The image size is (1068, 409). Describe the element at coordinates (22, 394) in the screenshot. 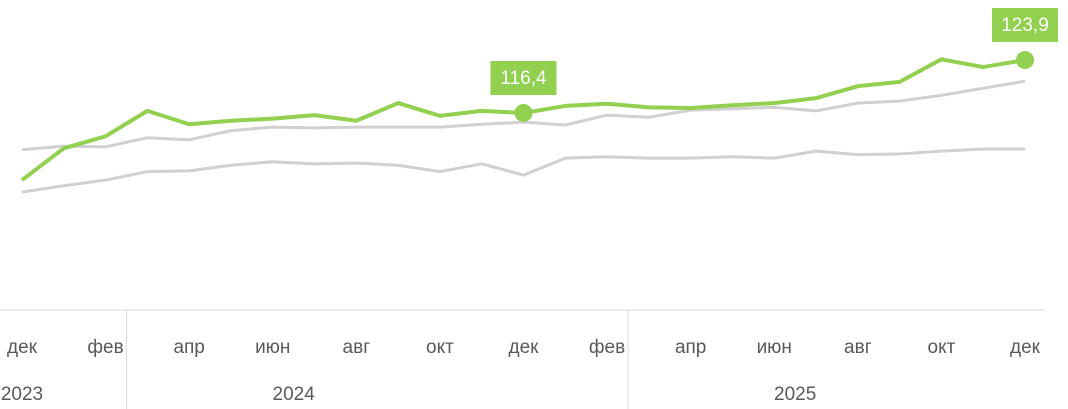

I see `x-group-label: 2023` at that location.